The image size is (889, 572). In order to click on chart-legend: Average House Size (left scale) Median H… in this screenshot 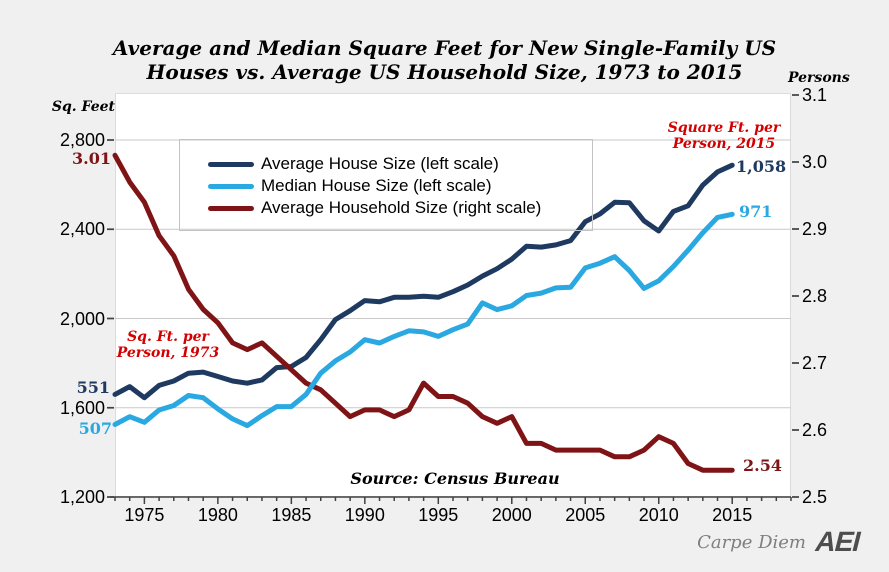, I will do `click(386, 185)`.